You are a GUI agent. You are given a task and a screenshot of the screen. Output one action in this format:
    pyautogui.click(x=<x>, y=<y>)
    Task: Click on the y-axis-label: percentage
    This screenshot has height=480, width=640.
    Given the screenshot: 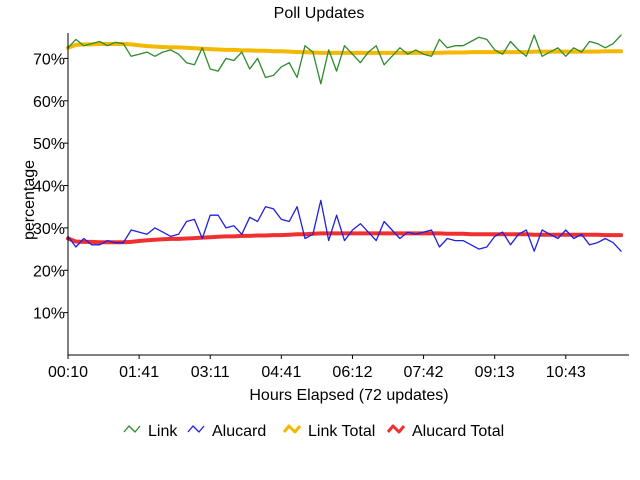 What is the action you would take?
    pyautogui.click(x=29, y=200)
    